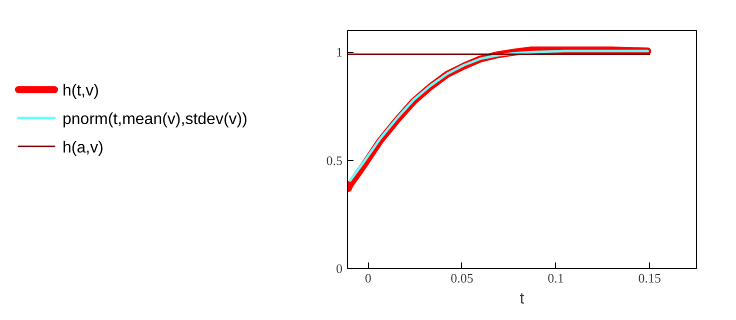 The image size is (736, 320). What do you see at coordinates (462, 278) in the screenshot?
I see `x-tick-label: 0.05` at bounding box center [462, 278].